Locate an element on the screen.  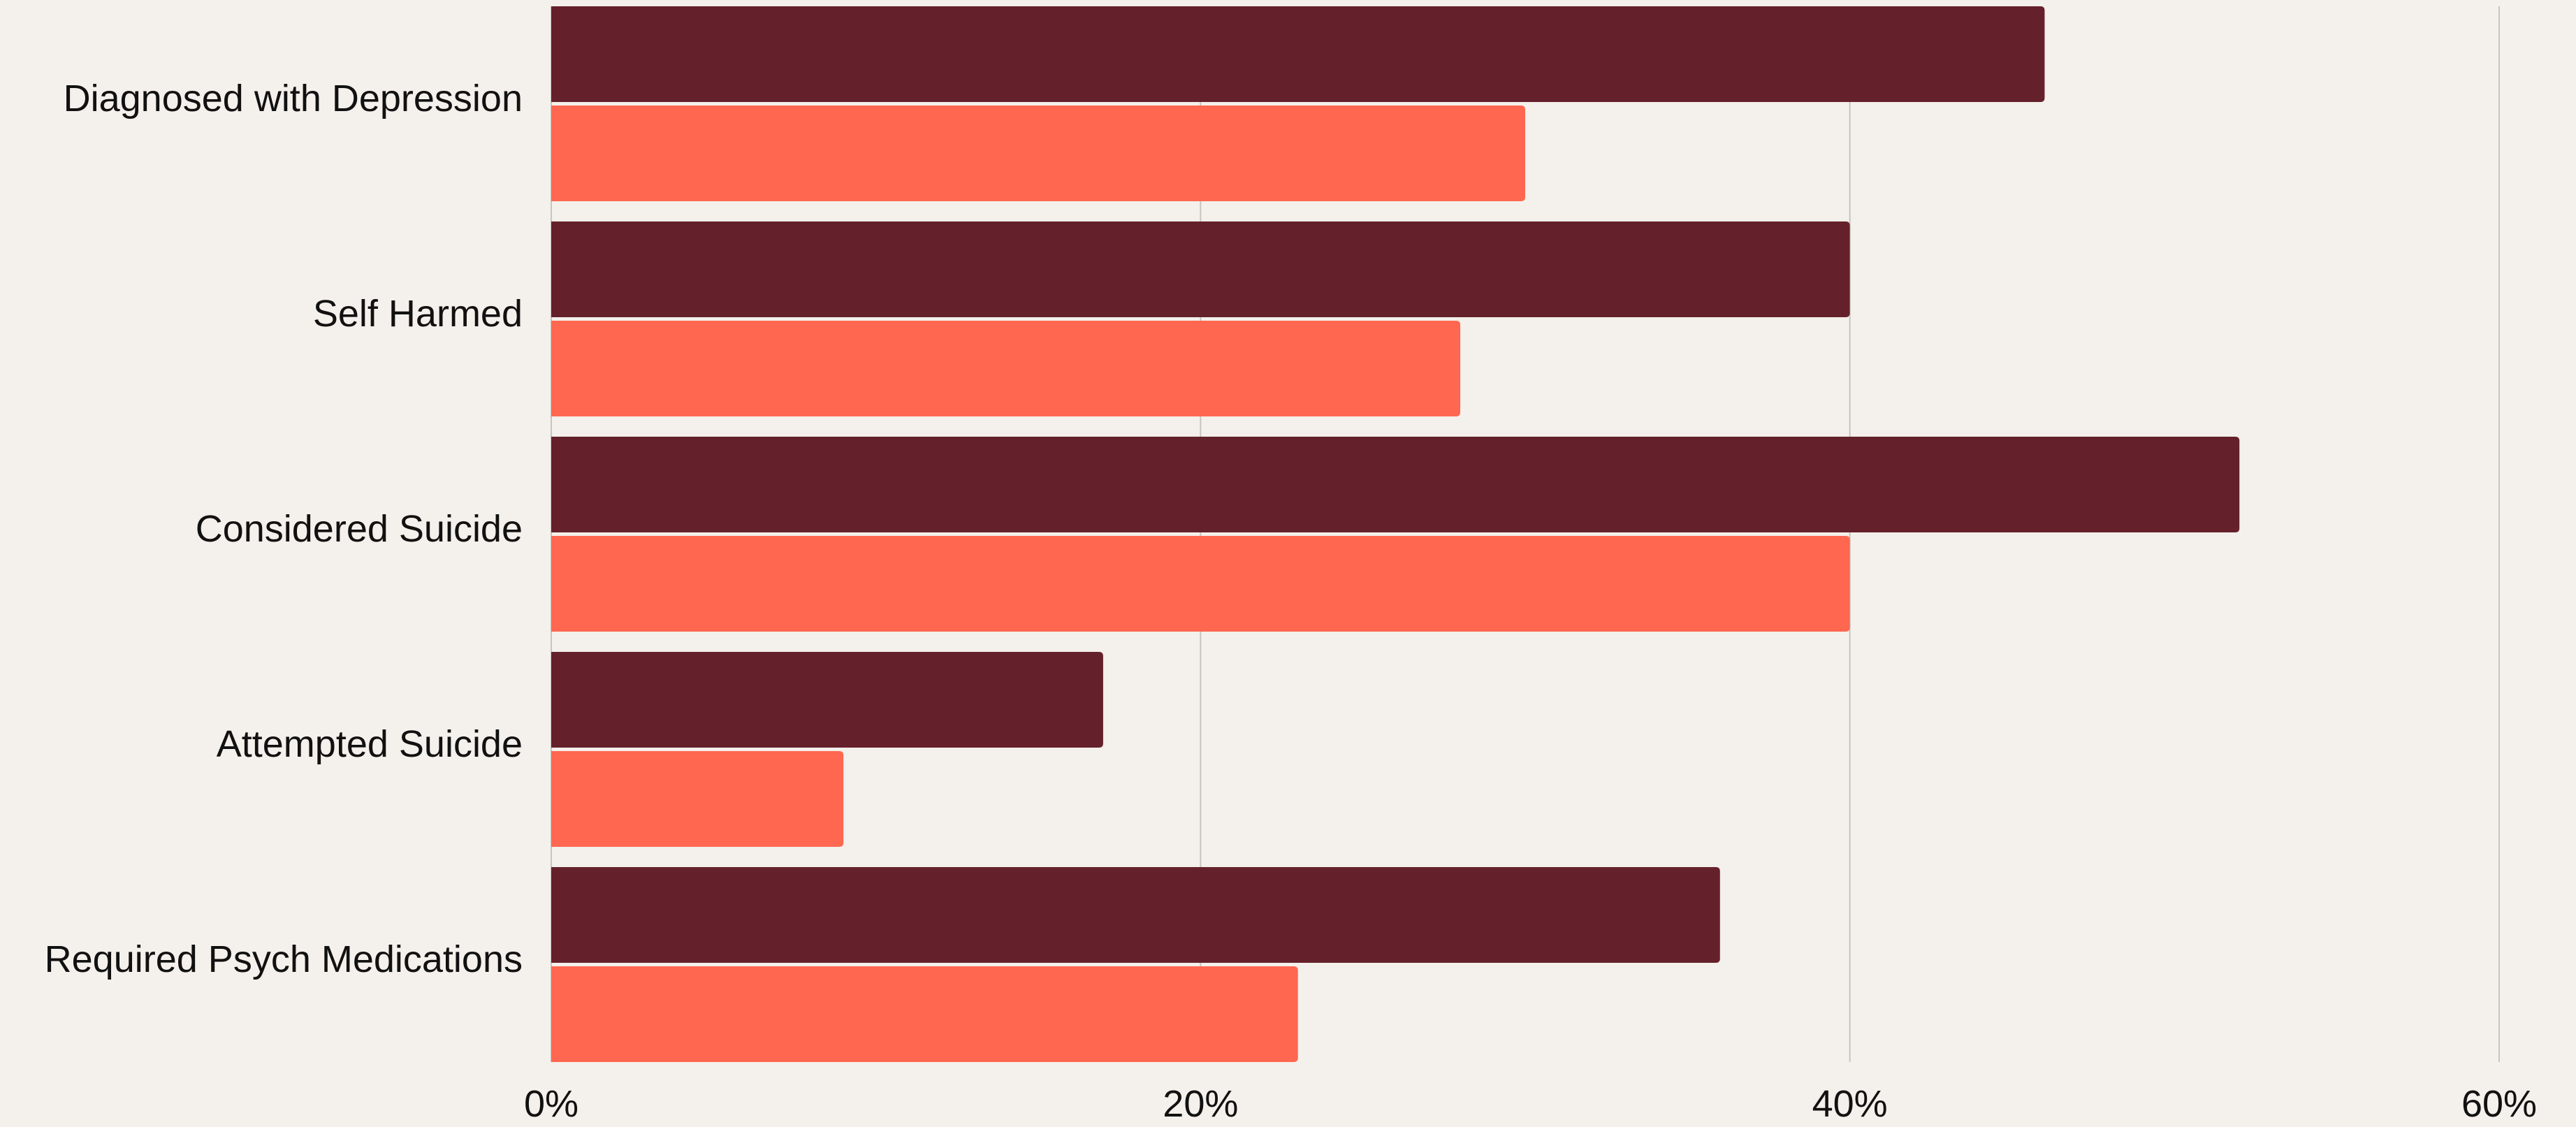
category-label-1: Self Harmed is located at coordinates (418, 314).